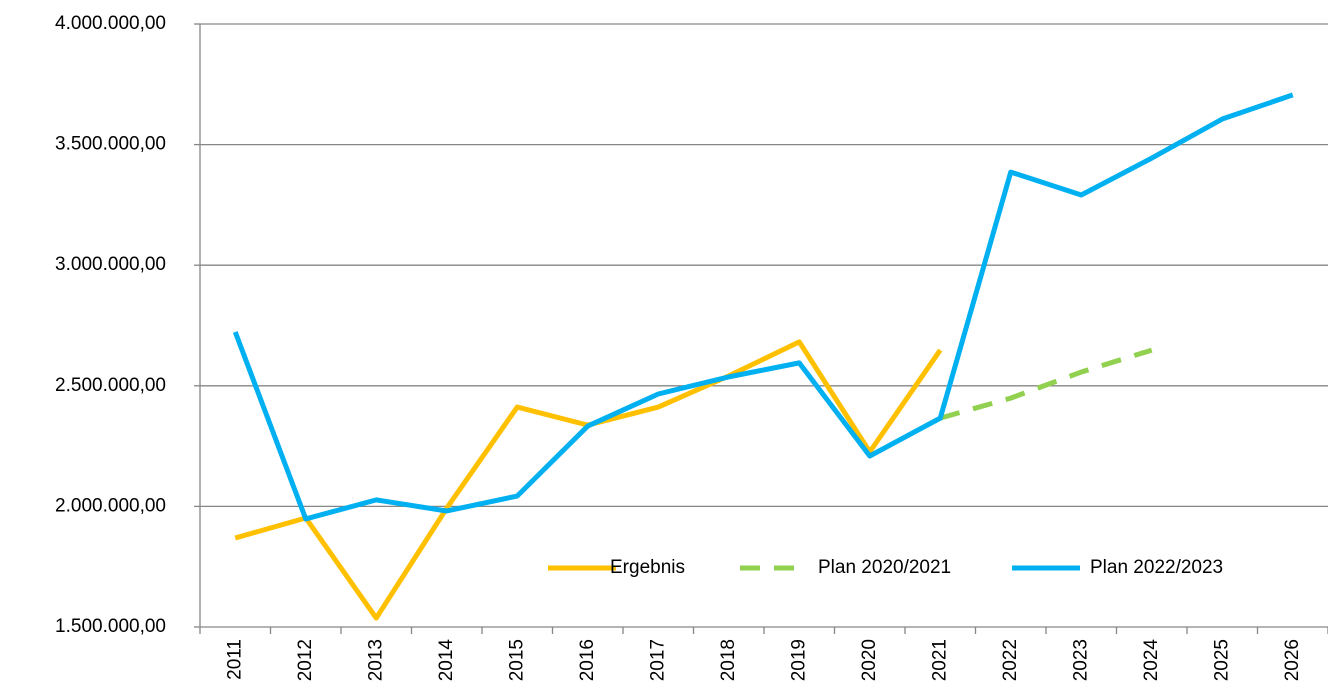 The image size is (1328, 700). What do you see at coordinates (516, 660) in the screenshot?
I see `x-tick-label: 2015` at bounding box center [516, 660].